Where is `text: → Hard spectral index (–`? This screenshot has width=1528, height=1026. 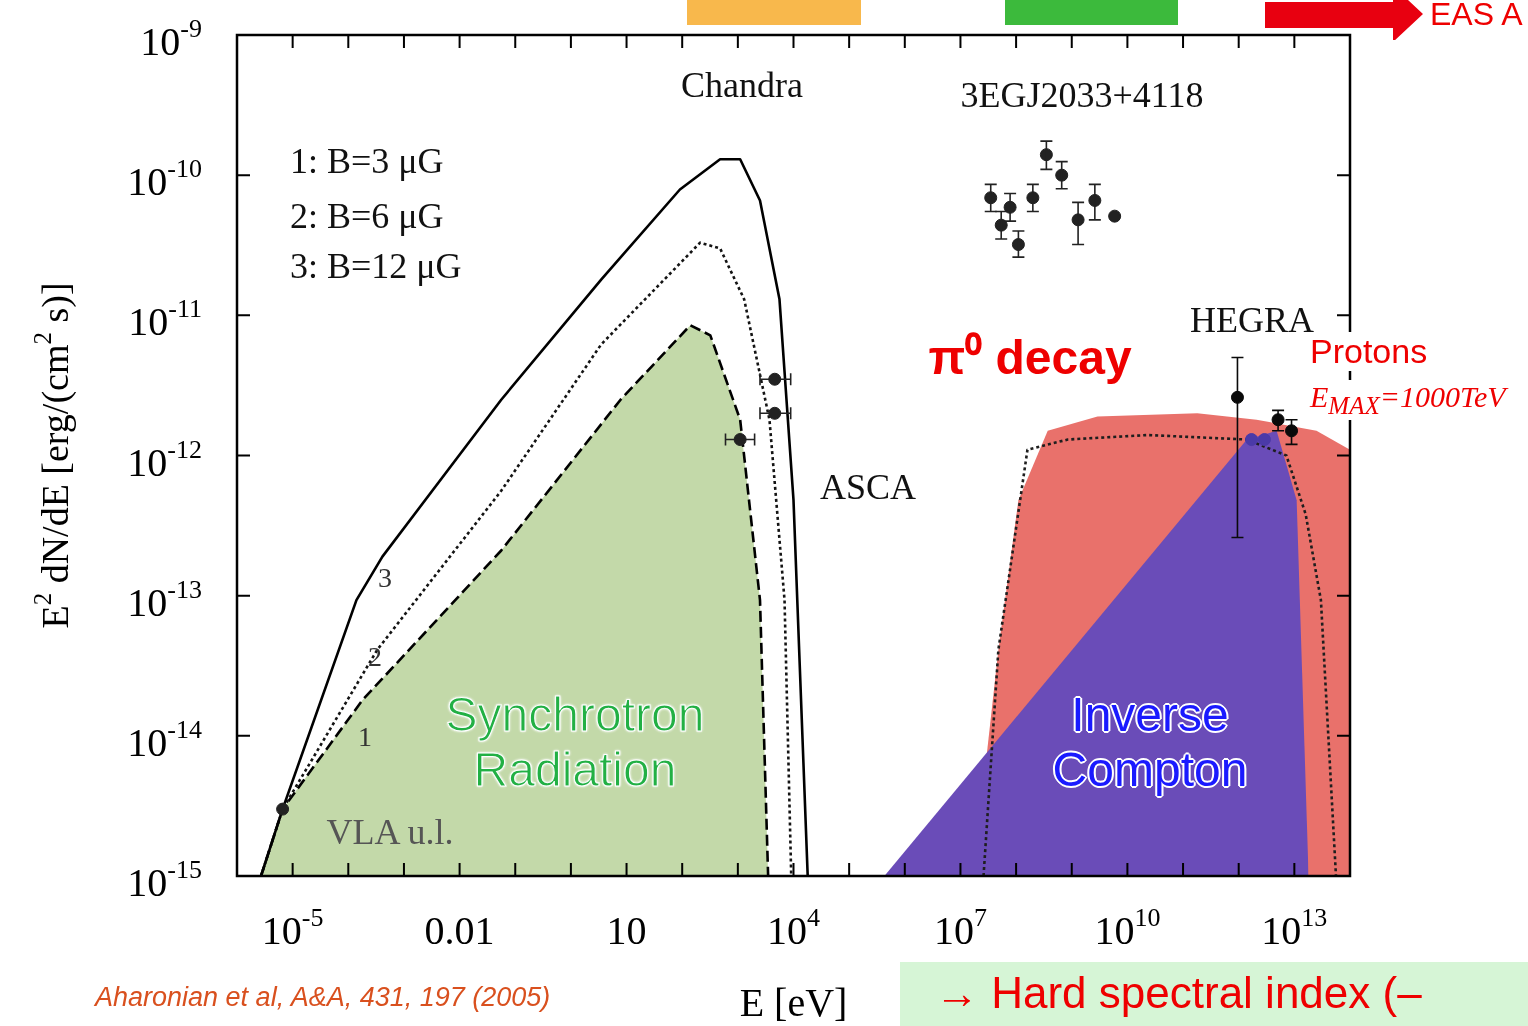 text: → Hard spectral index (– is located at coordinates (1178, 993).